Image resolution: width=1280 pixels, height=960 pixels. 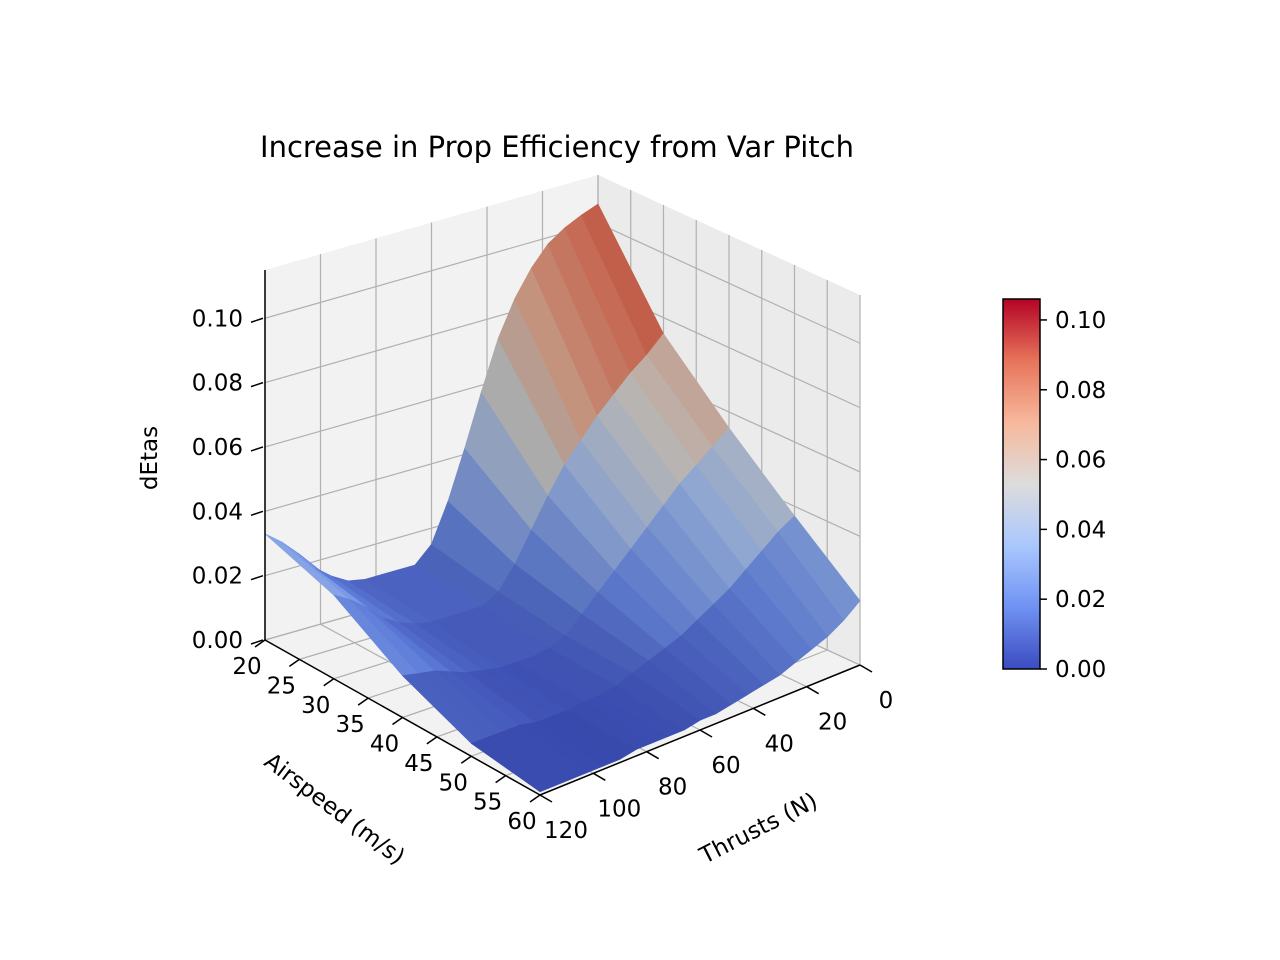 I want to click on surface-facet, so click(x=819, y=568).